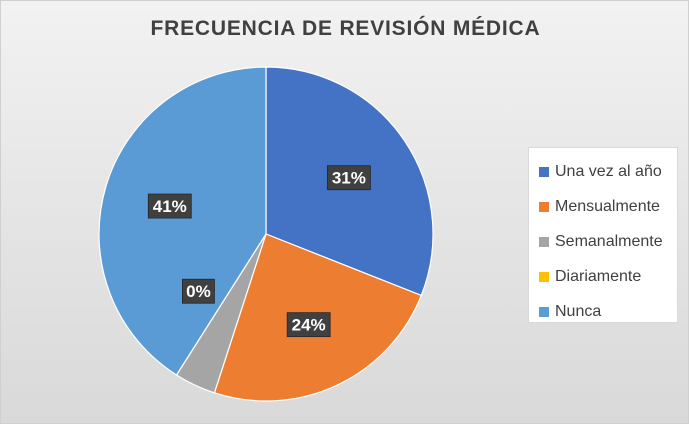 The height and width of the screenshot is (425, 689). I want to click on data-label-nunca: 41%, so click(169, 206).